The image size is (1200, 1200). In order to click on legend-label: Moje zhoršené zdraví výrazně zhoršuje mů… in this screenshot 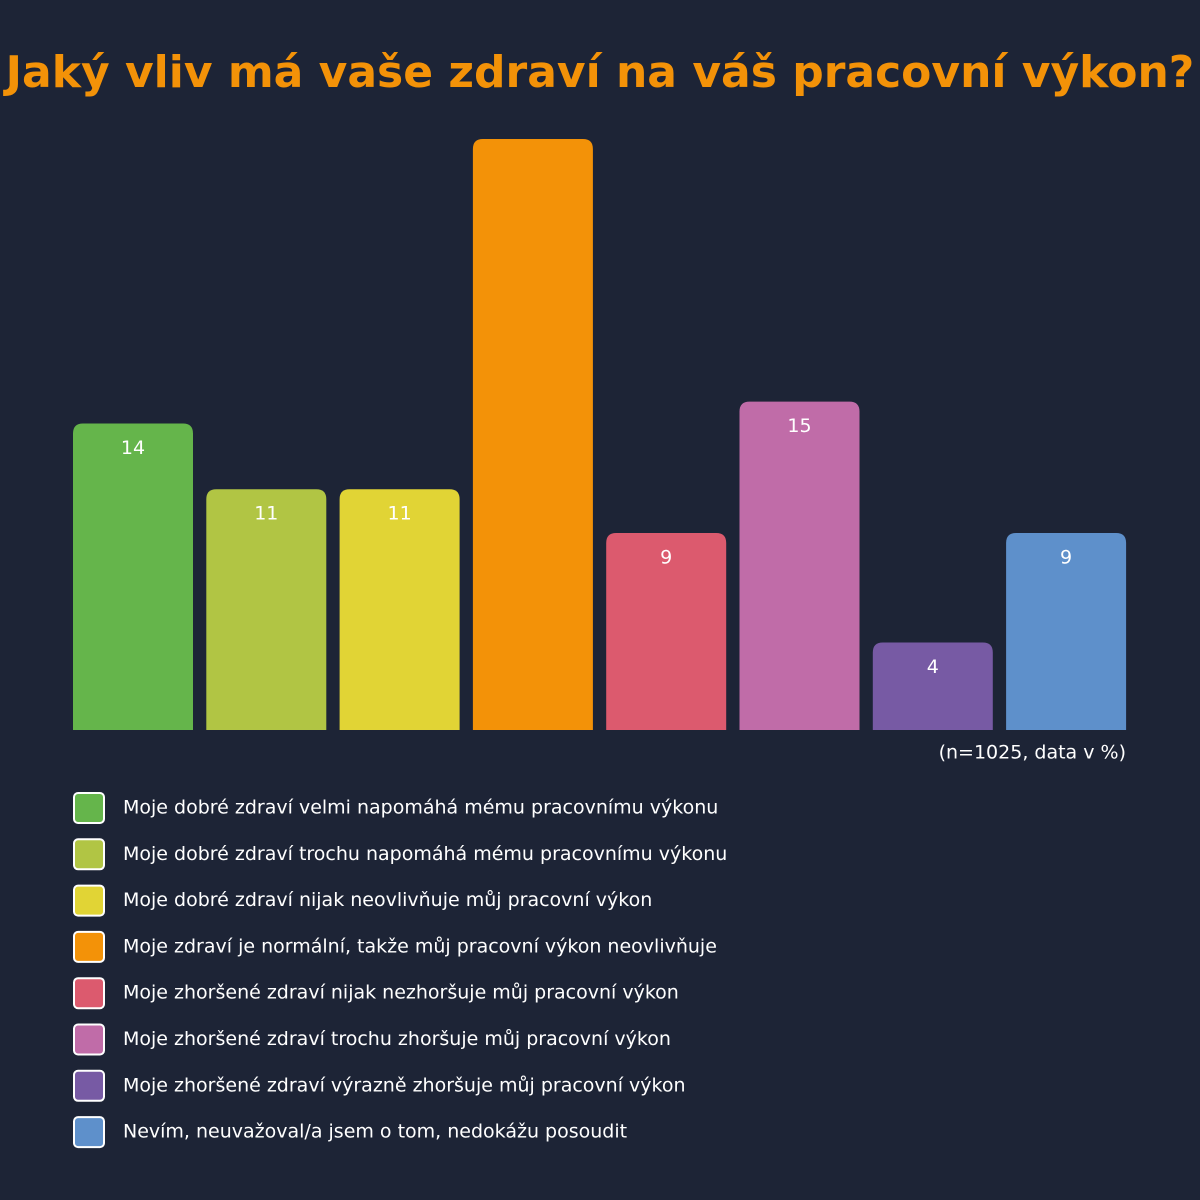, I will do `click(404, 1085)`.